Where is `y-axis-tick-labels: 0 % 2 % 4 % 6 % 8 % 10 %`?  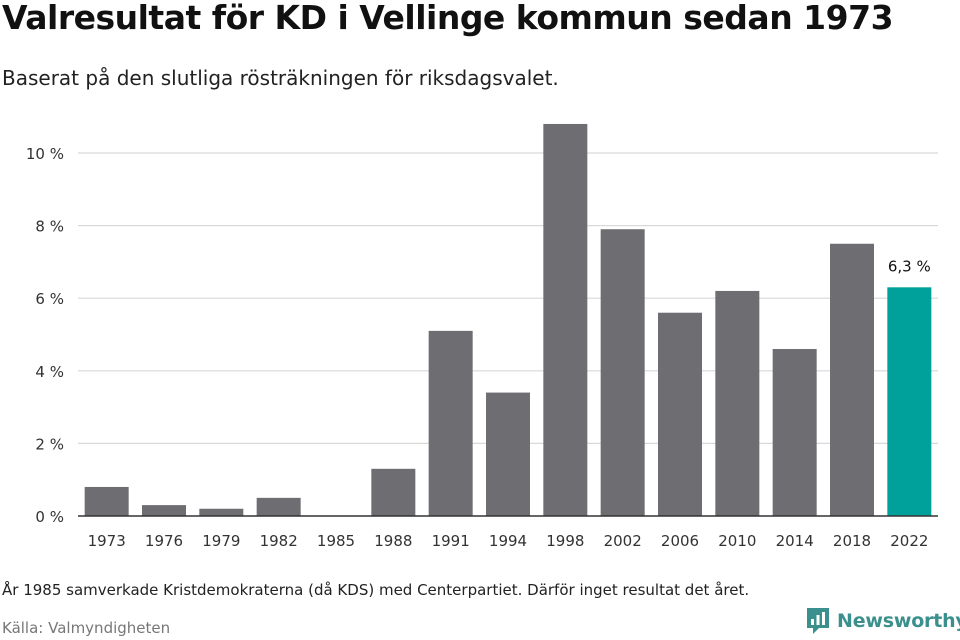
y-axis-tick-labels: 0 % 2 % 4 % 6 % 8 % 10 % is located at coordinates (45, 335).